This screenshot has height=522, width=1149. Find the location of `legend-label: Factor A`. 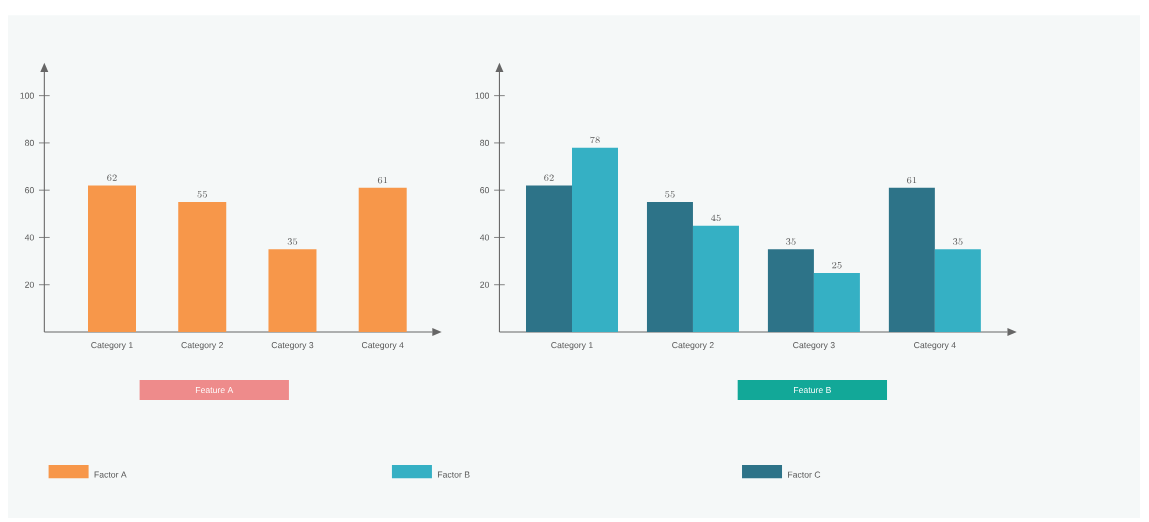

legend-label: Factor A is located at coordinates (110, 474).